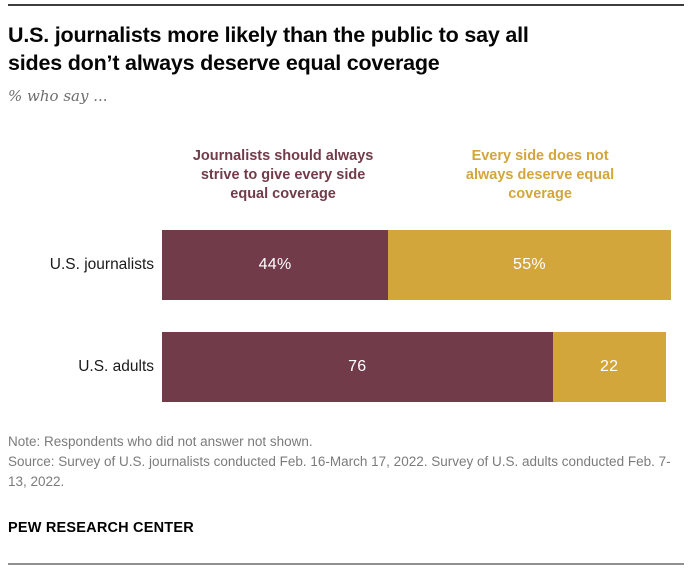 The height and width of the screenshot is (572, 692). Describe the element at coordinates (101, 265) in the screenshot. I see `row-label-journalists: U.S. journalists` at that location.